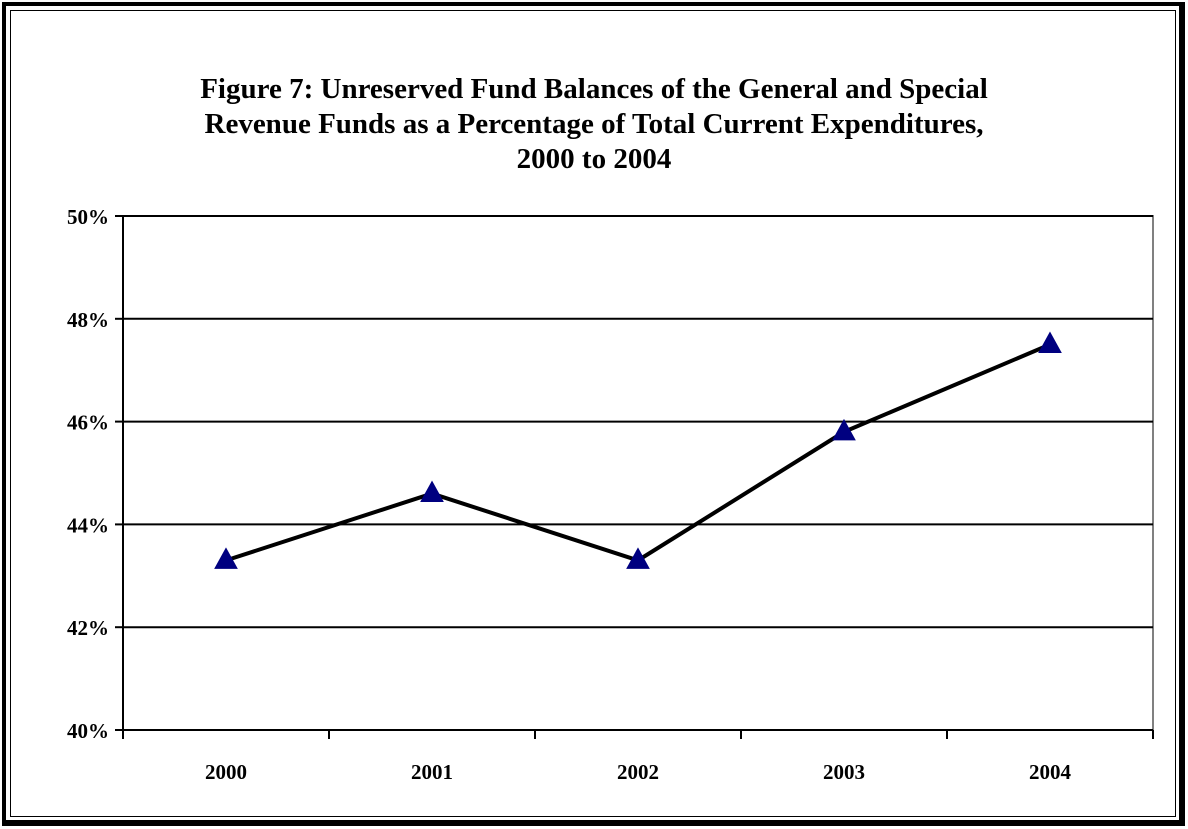  I want to click on data-point-triangle-2004, so click(1050, 342).